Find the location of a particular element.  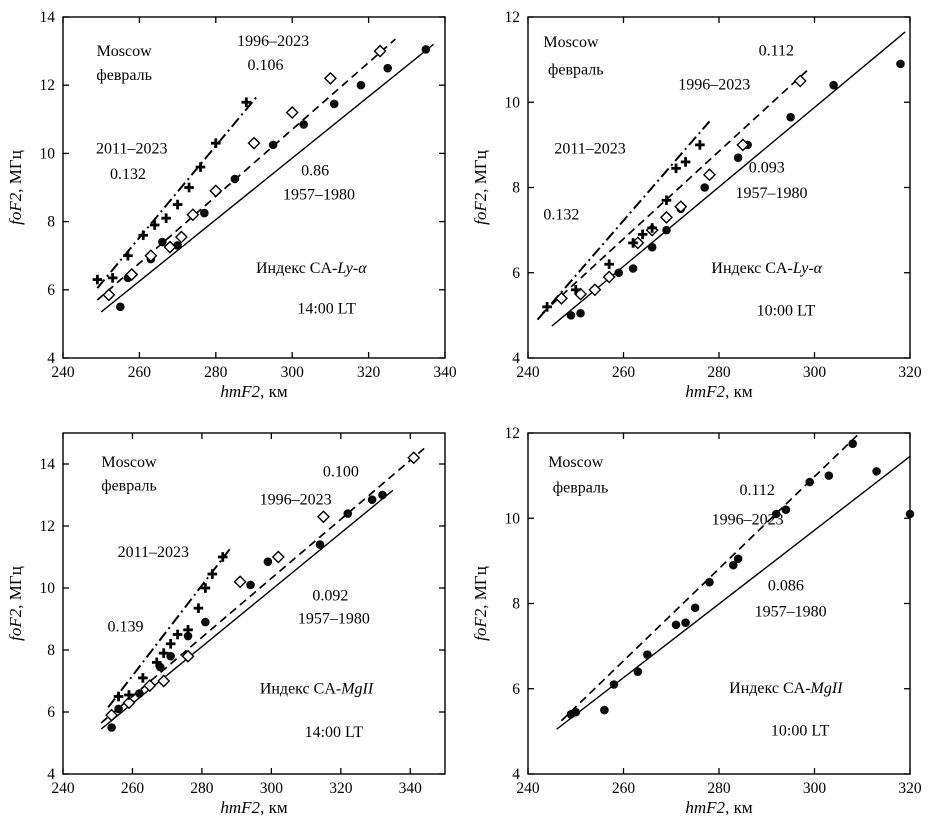

fit-line-1996–2023 is located at coordinates (676, 190).